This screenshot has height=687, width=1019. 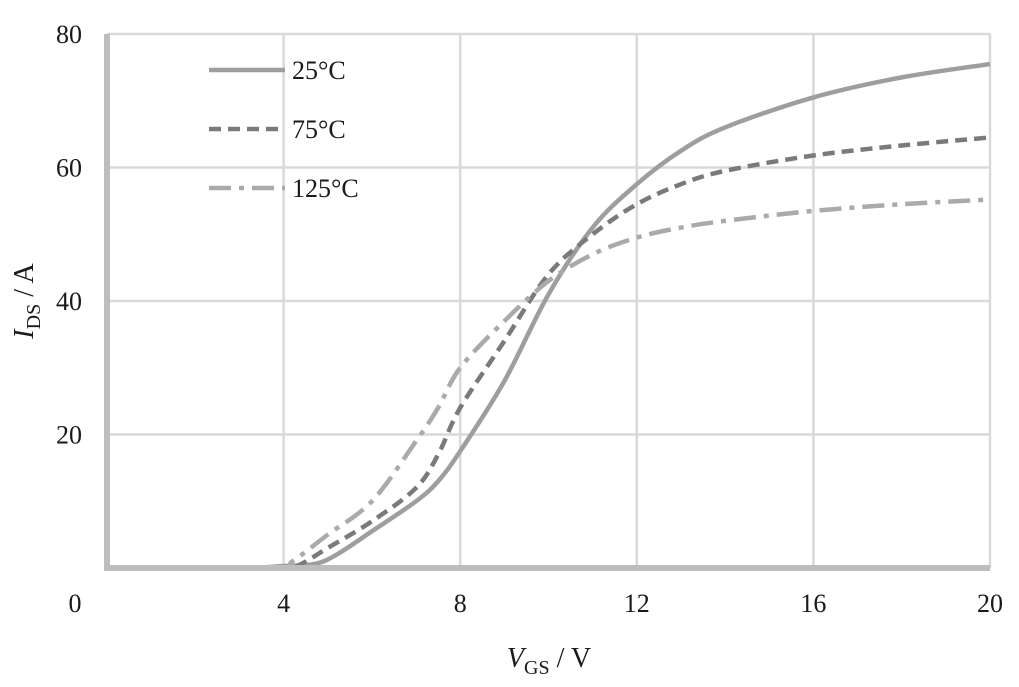 What do you see at coordinates (637, 603) in the screenshot?
I see `x-tick-label: 12` at bounding box center [637, 603].